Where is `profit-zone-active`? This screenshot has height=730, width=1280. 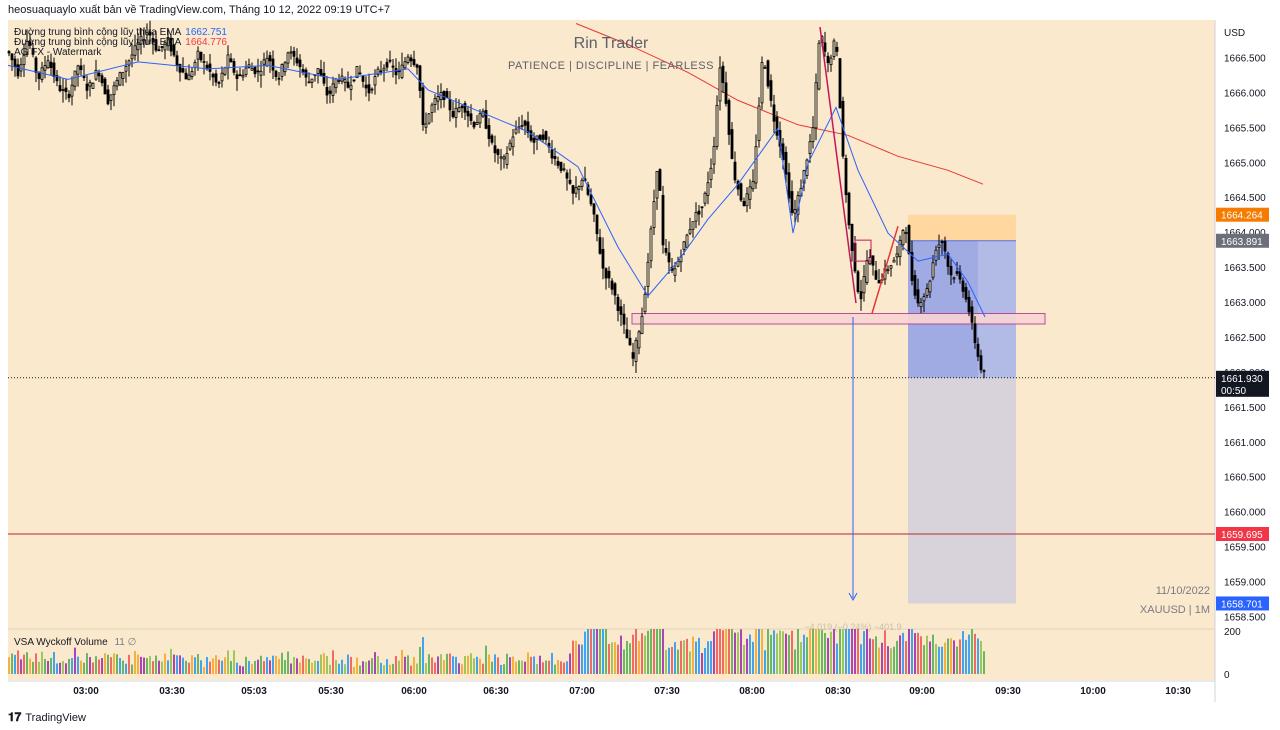
profit-zone-active is located at coordinates (943, 309).